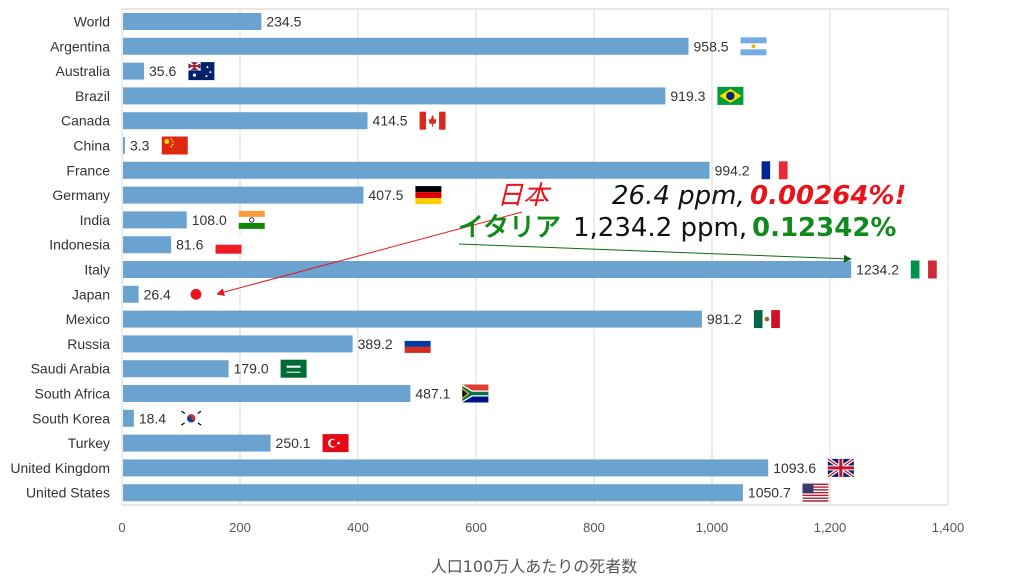 The height and width of the screenshot is (584, 1010). Describe the element at coordinates (830, 527) in the screenshot. I see `x-tick-label: 1,200` at that location.